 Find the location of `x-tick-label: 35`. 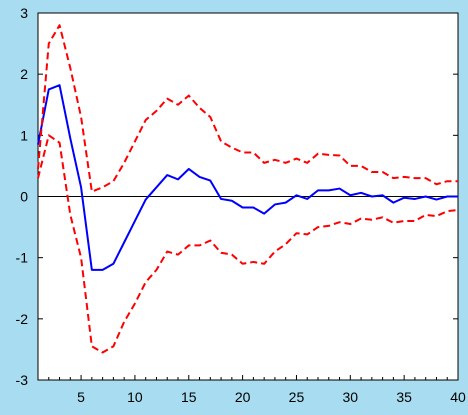

x-tick-label: 35 is located at coordinates (404, 397).